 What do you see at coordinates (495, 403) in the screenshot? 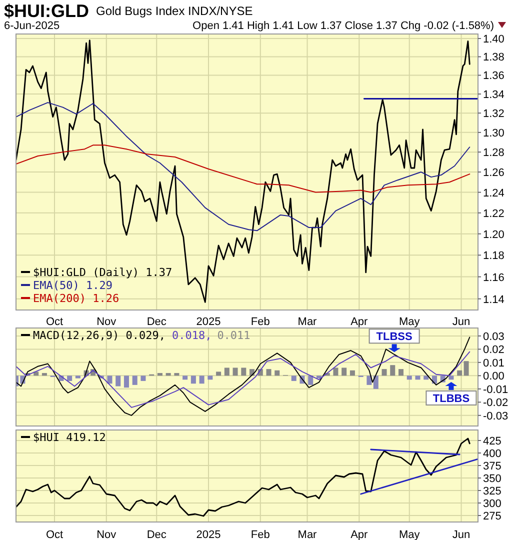
I see `y-tick-label: -0.02` at bounding box center [495, 403].